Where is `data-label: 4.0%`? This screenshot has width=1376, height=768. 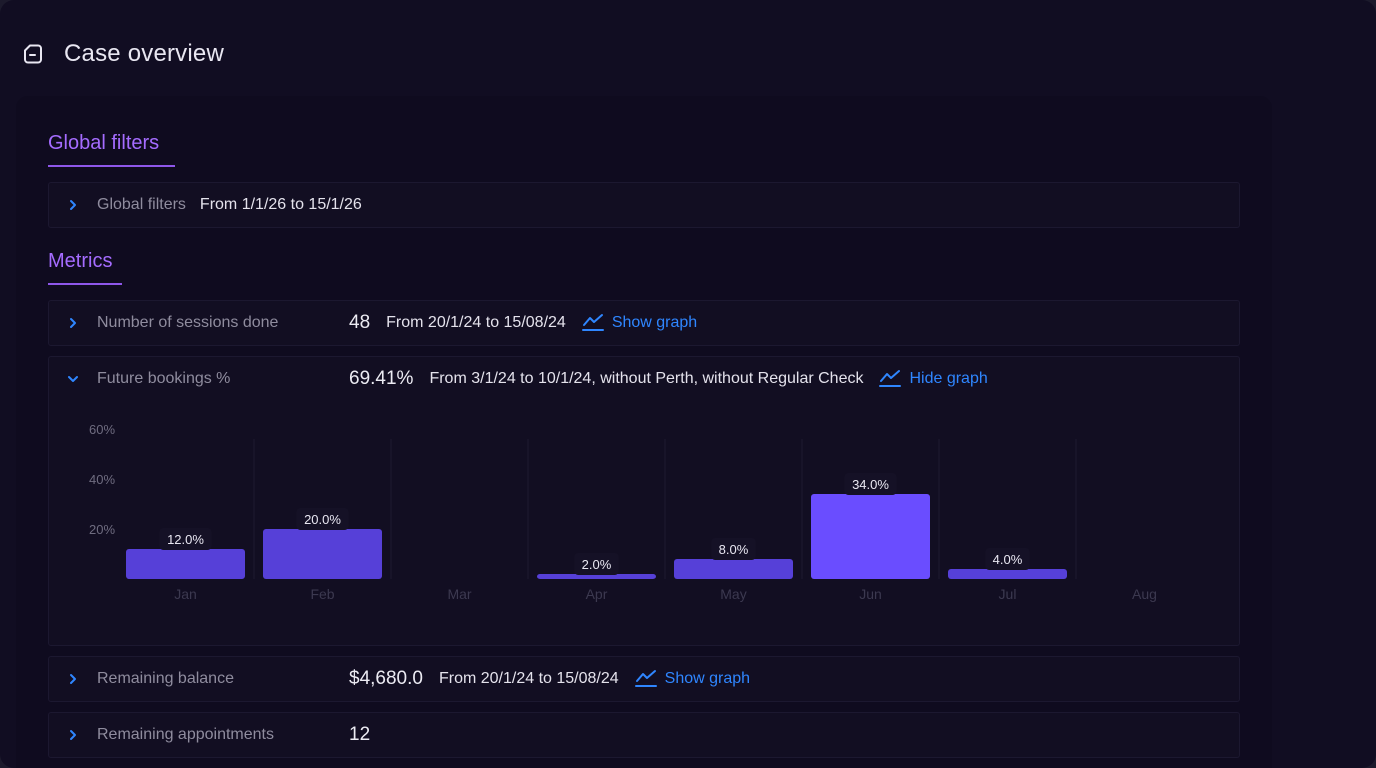 data-label: 4.0% is located at coordinates (1008, 559).